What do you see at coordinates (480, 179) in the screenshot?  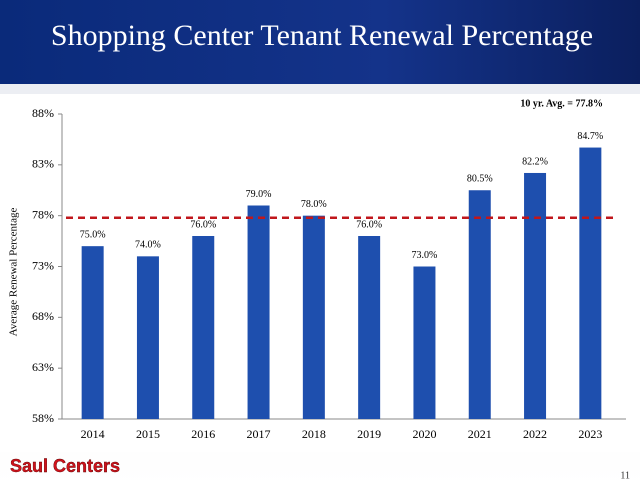 I see `value-label: 80.5%` at bounding box center [480, 179].